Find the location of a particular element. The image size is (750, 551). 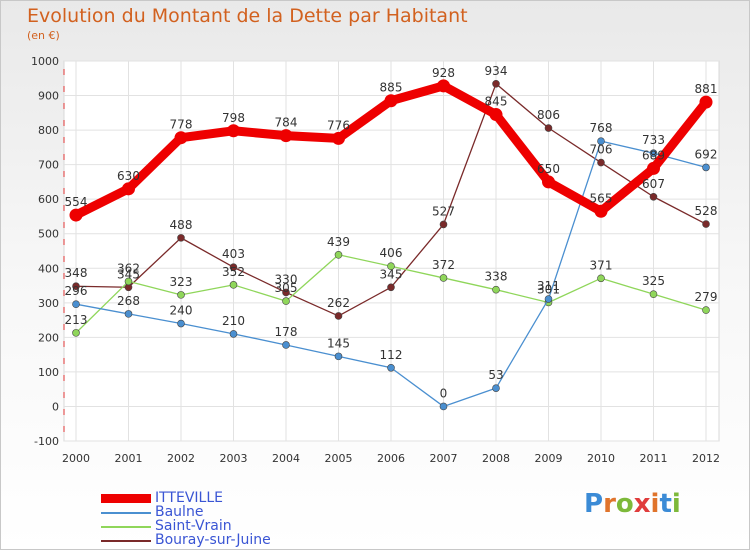

x-tick-label: 2001 is located at coordinates (129, 458).